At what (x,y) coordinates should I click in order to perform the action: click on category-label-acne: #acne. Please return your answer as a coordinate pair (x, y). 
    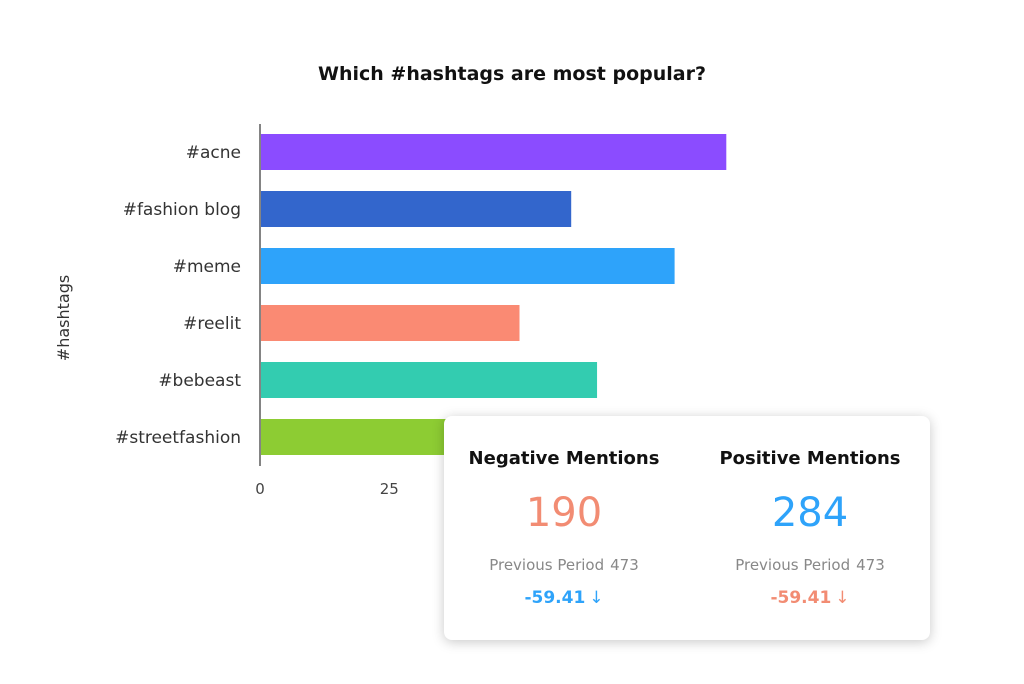
    Looking at the image, I should click on (213, 153).